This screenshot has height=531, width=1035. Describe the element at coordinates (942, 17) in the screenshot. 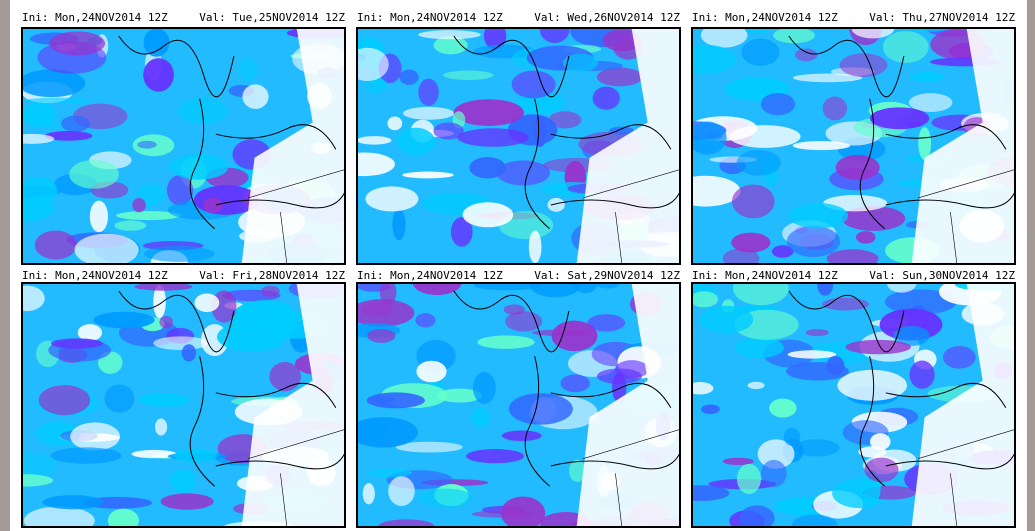

I see `valid-time-label: Val: Thu,27NOV2014 12Z` at that location.